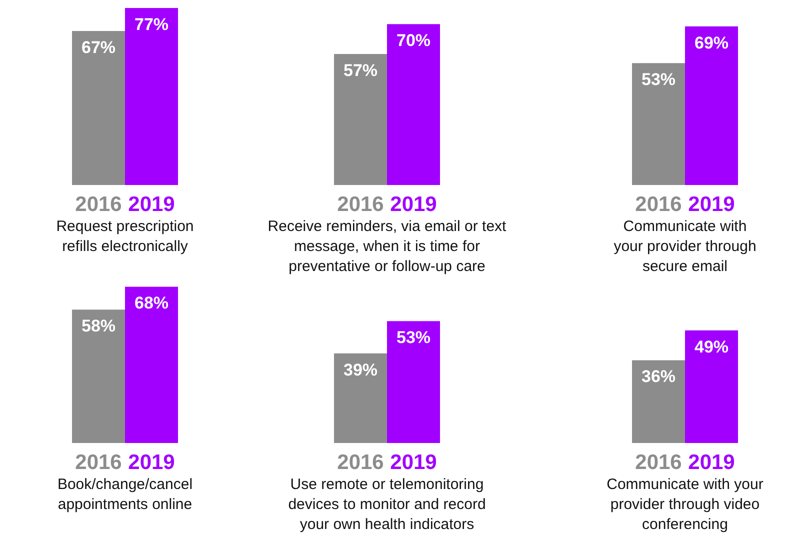 This screenshot has height=544, width=812. What do you see at coordinates (711, 42) in the screenshot?
I see `data-label: 69%` at bounding box center [711, 42].